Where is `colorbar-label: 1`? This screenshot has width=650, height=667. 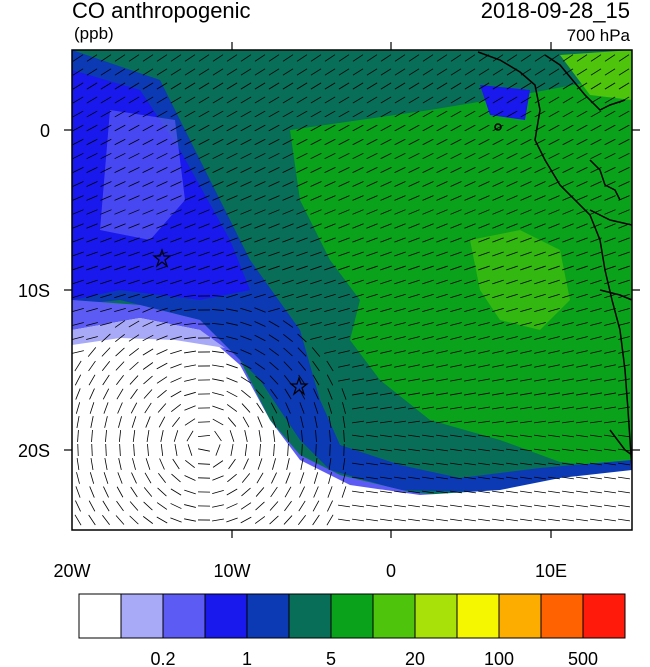
colorbar-label: 1 is located at coordinates (247, 658).